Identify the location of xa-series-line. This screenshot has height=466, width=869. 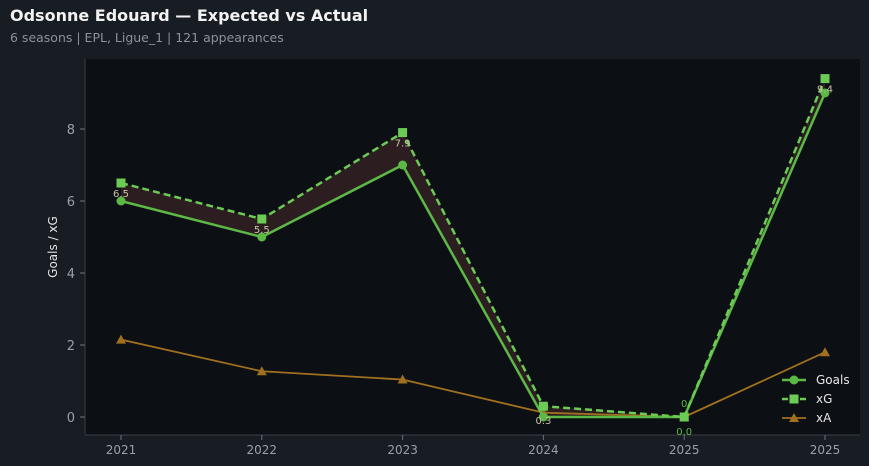
(473, 378).